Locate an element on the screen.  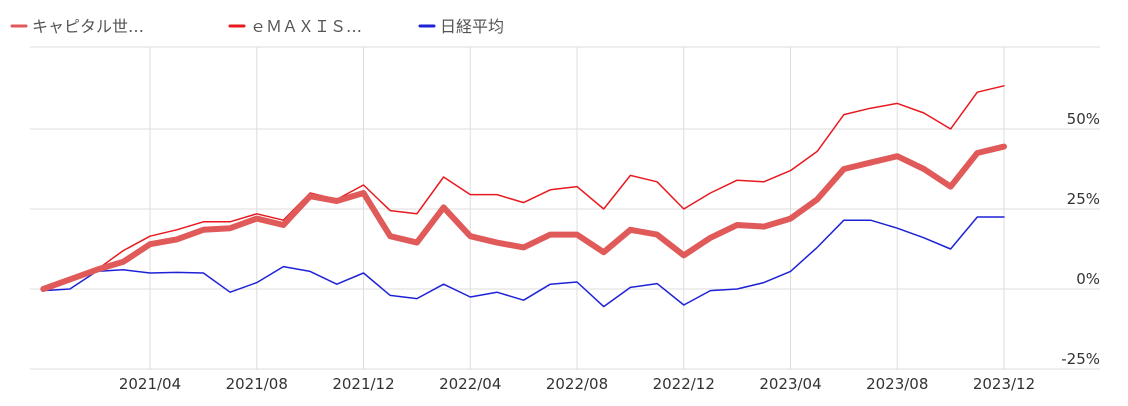
x-tick-label: 2022/12 is located at coordinates (684, 384).